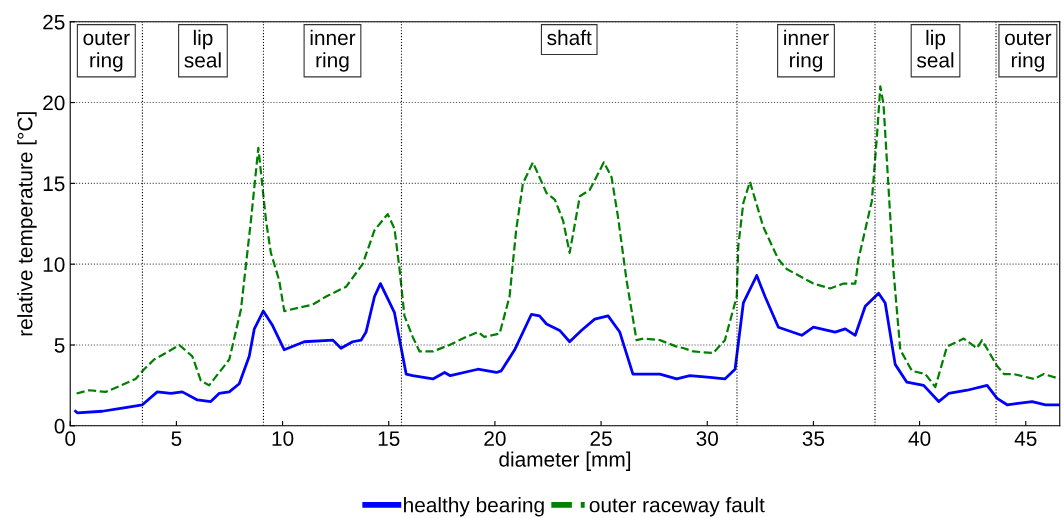 The image size is (1064, 518). What do you see at coordinates (569, 37) in the screenshot?
I see `annotation: shaft` at bounding box center [569, 37].